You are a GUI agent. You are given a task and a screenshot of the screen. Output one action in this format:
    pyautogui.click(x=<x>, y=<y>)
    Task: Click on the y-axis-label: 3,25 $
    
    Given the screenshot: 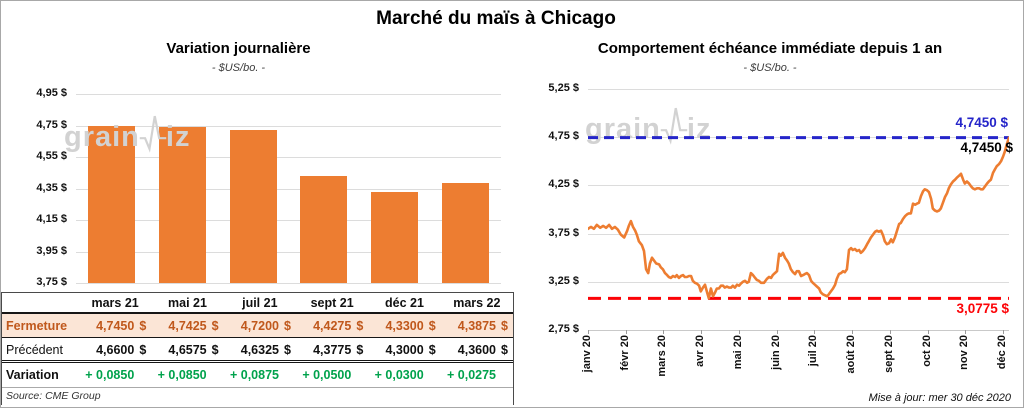 What is the action you would take?
    pyautogui.click(x=563, y=280)
    